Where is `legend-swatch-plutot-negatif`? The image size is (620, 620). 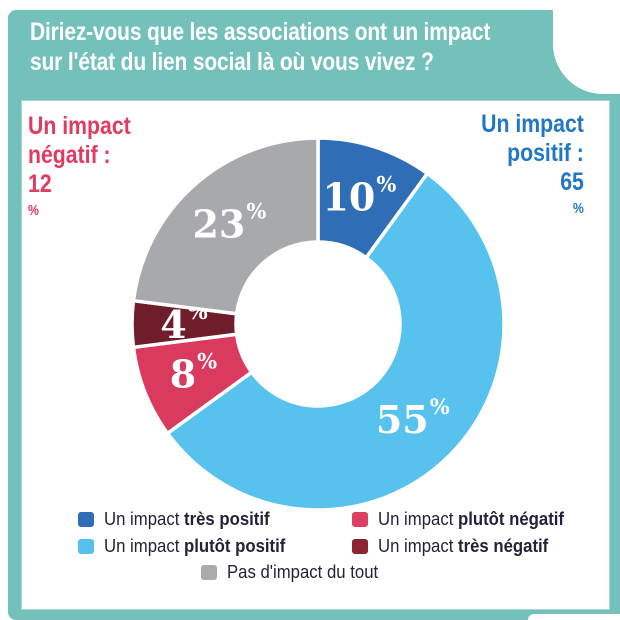 legend-swatch-plutot-negatif is located at coordinates (360, 519).